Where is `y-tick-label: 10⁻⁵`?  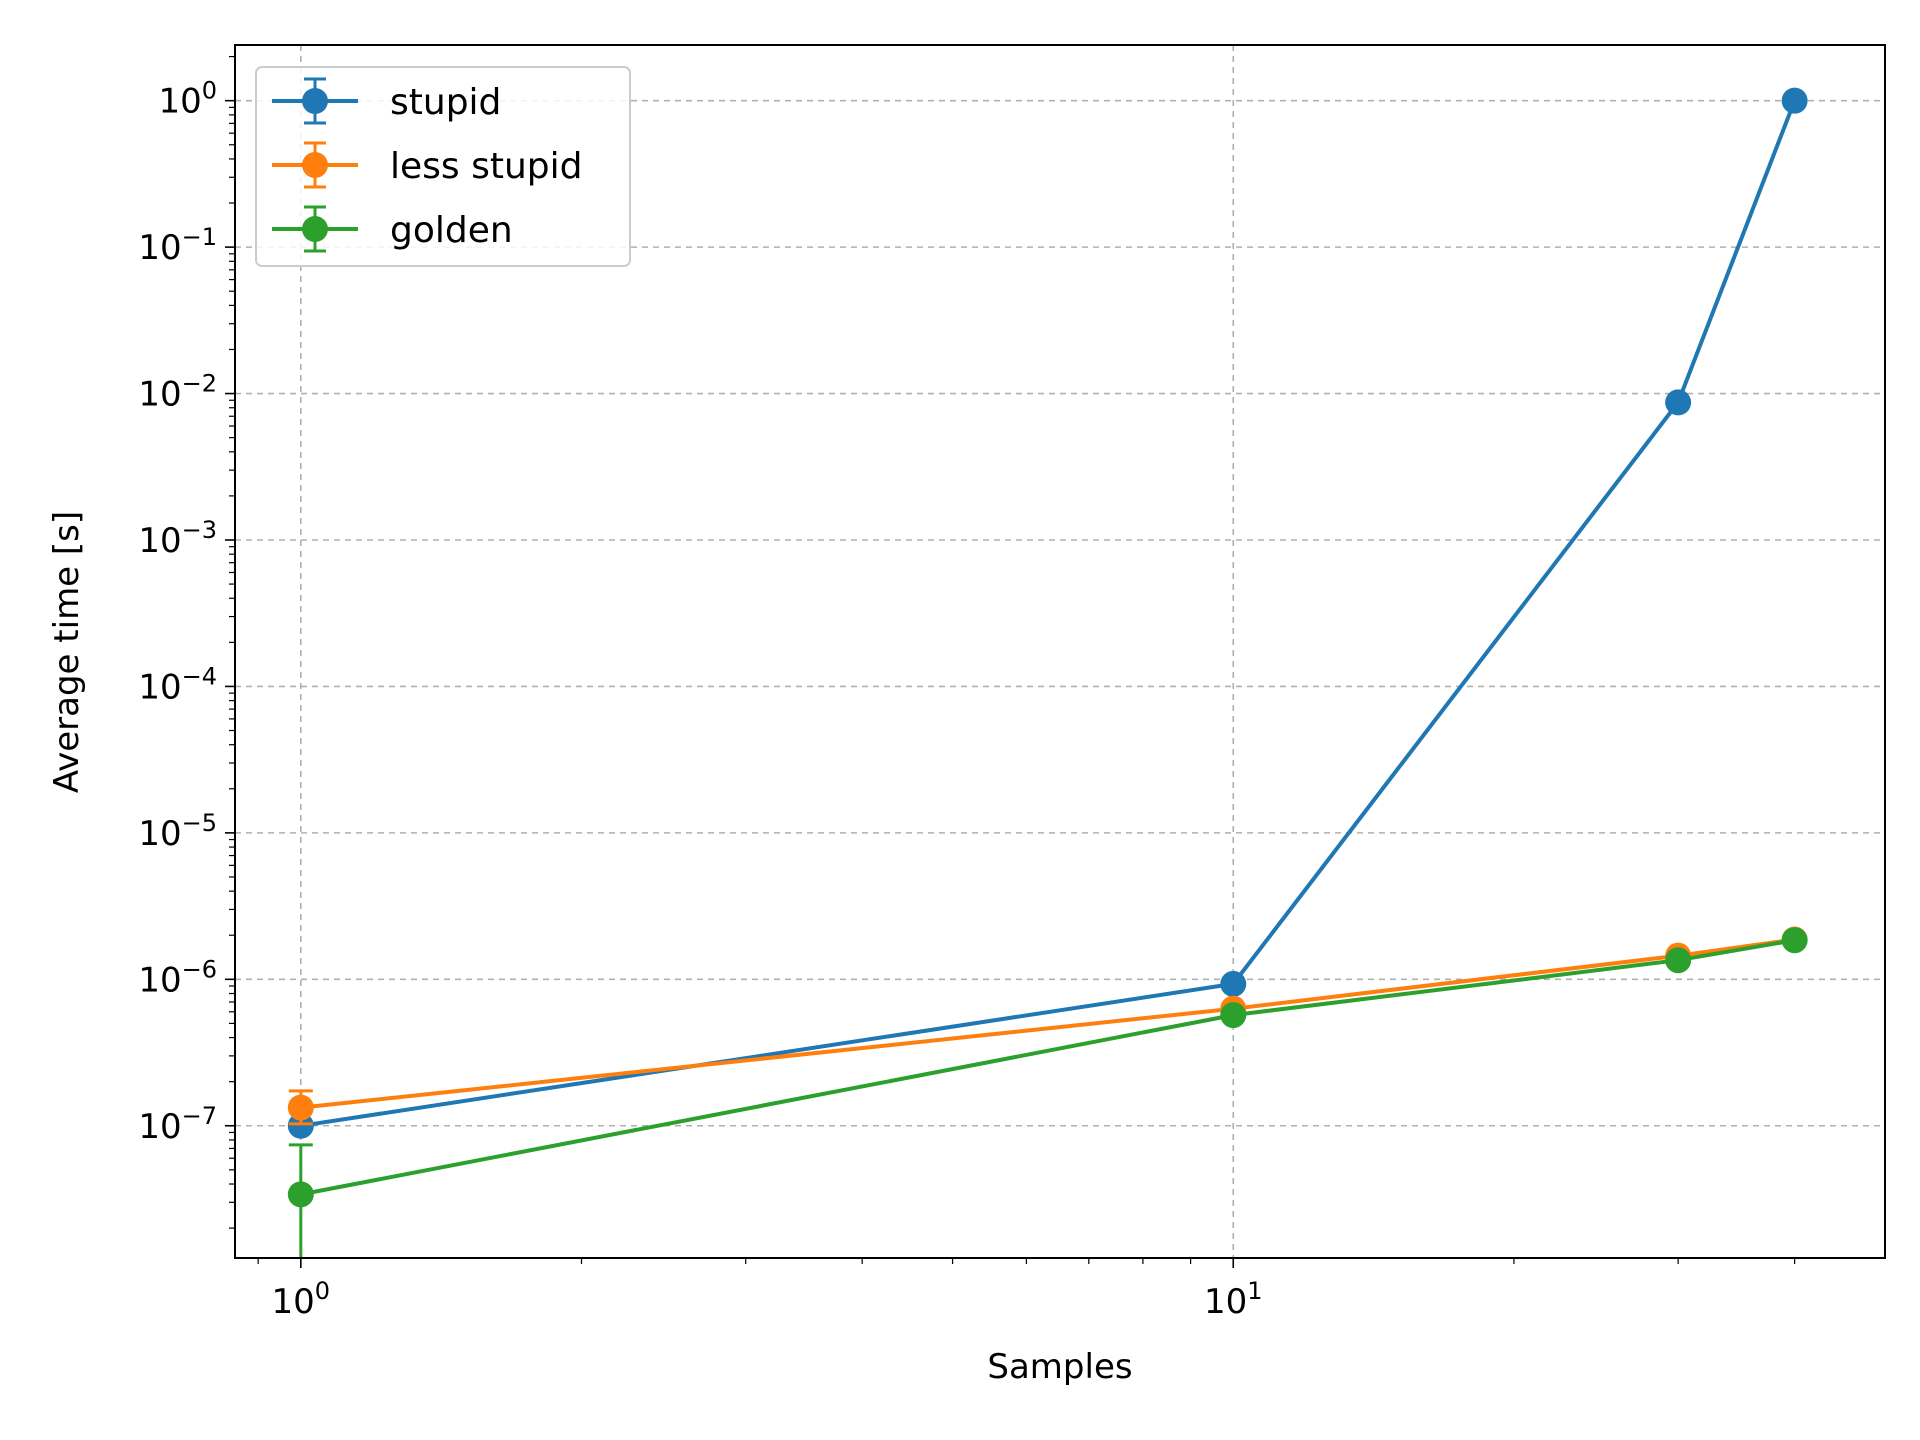 y-tick-label: 10⁻⁵ is located at coordinates (177, 831).